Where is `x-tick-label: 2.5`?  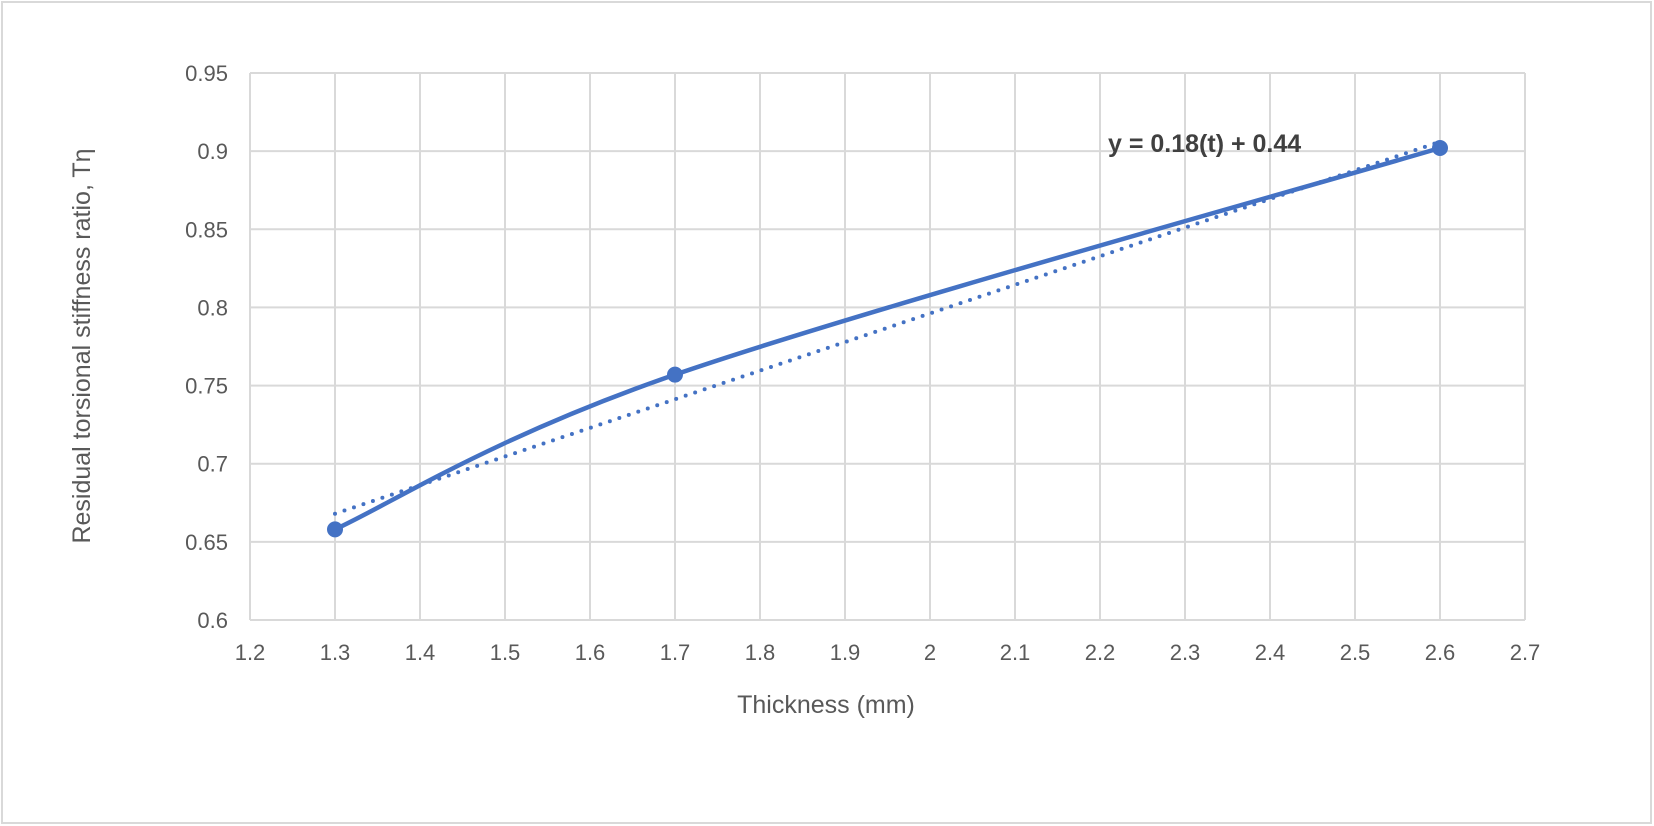 x-tick-label: 2.5 is located at coordinates (1355, 652).